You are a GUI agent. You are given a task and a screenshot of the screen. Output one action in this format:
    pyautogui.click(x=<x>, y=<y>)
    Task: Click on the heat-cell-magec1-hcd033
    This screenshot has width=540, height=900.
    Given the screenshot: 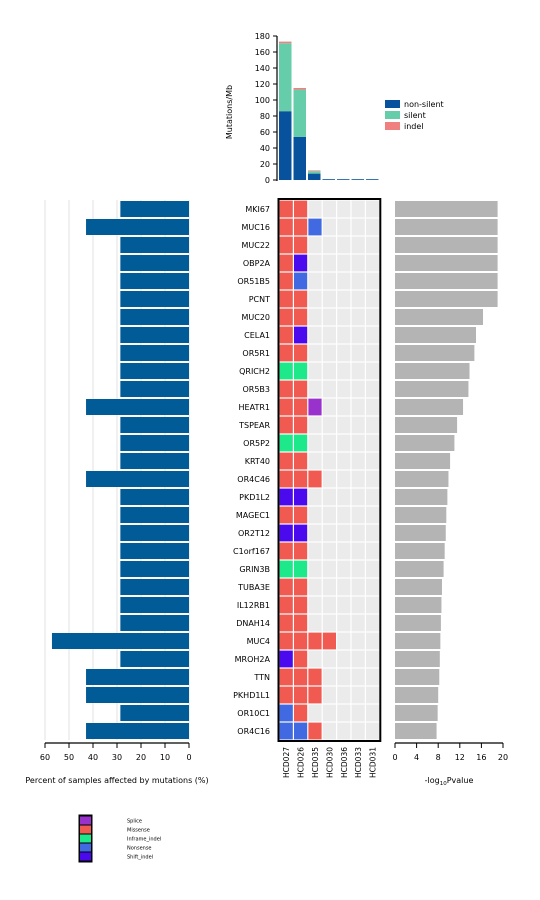 What is the action you would take?
    pyautogui.click(x=358, y=515)
    